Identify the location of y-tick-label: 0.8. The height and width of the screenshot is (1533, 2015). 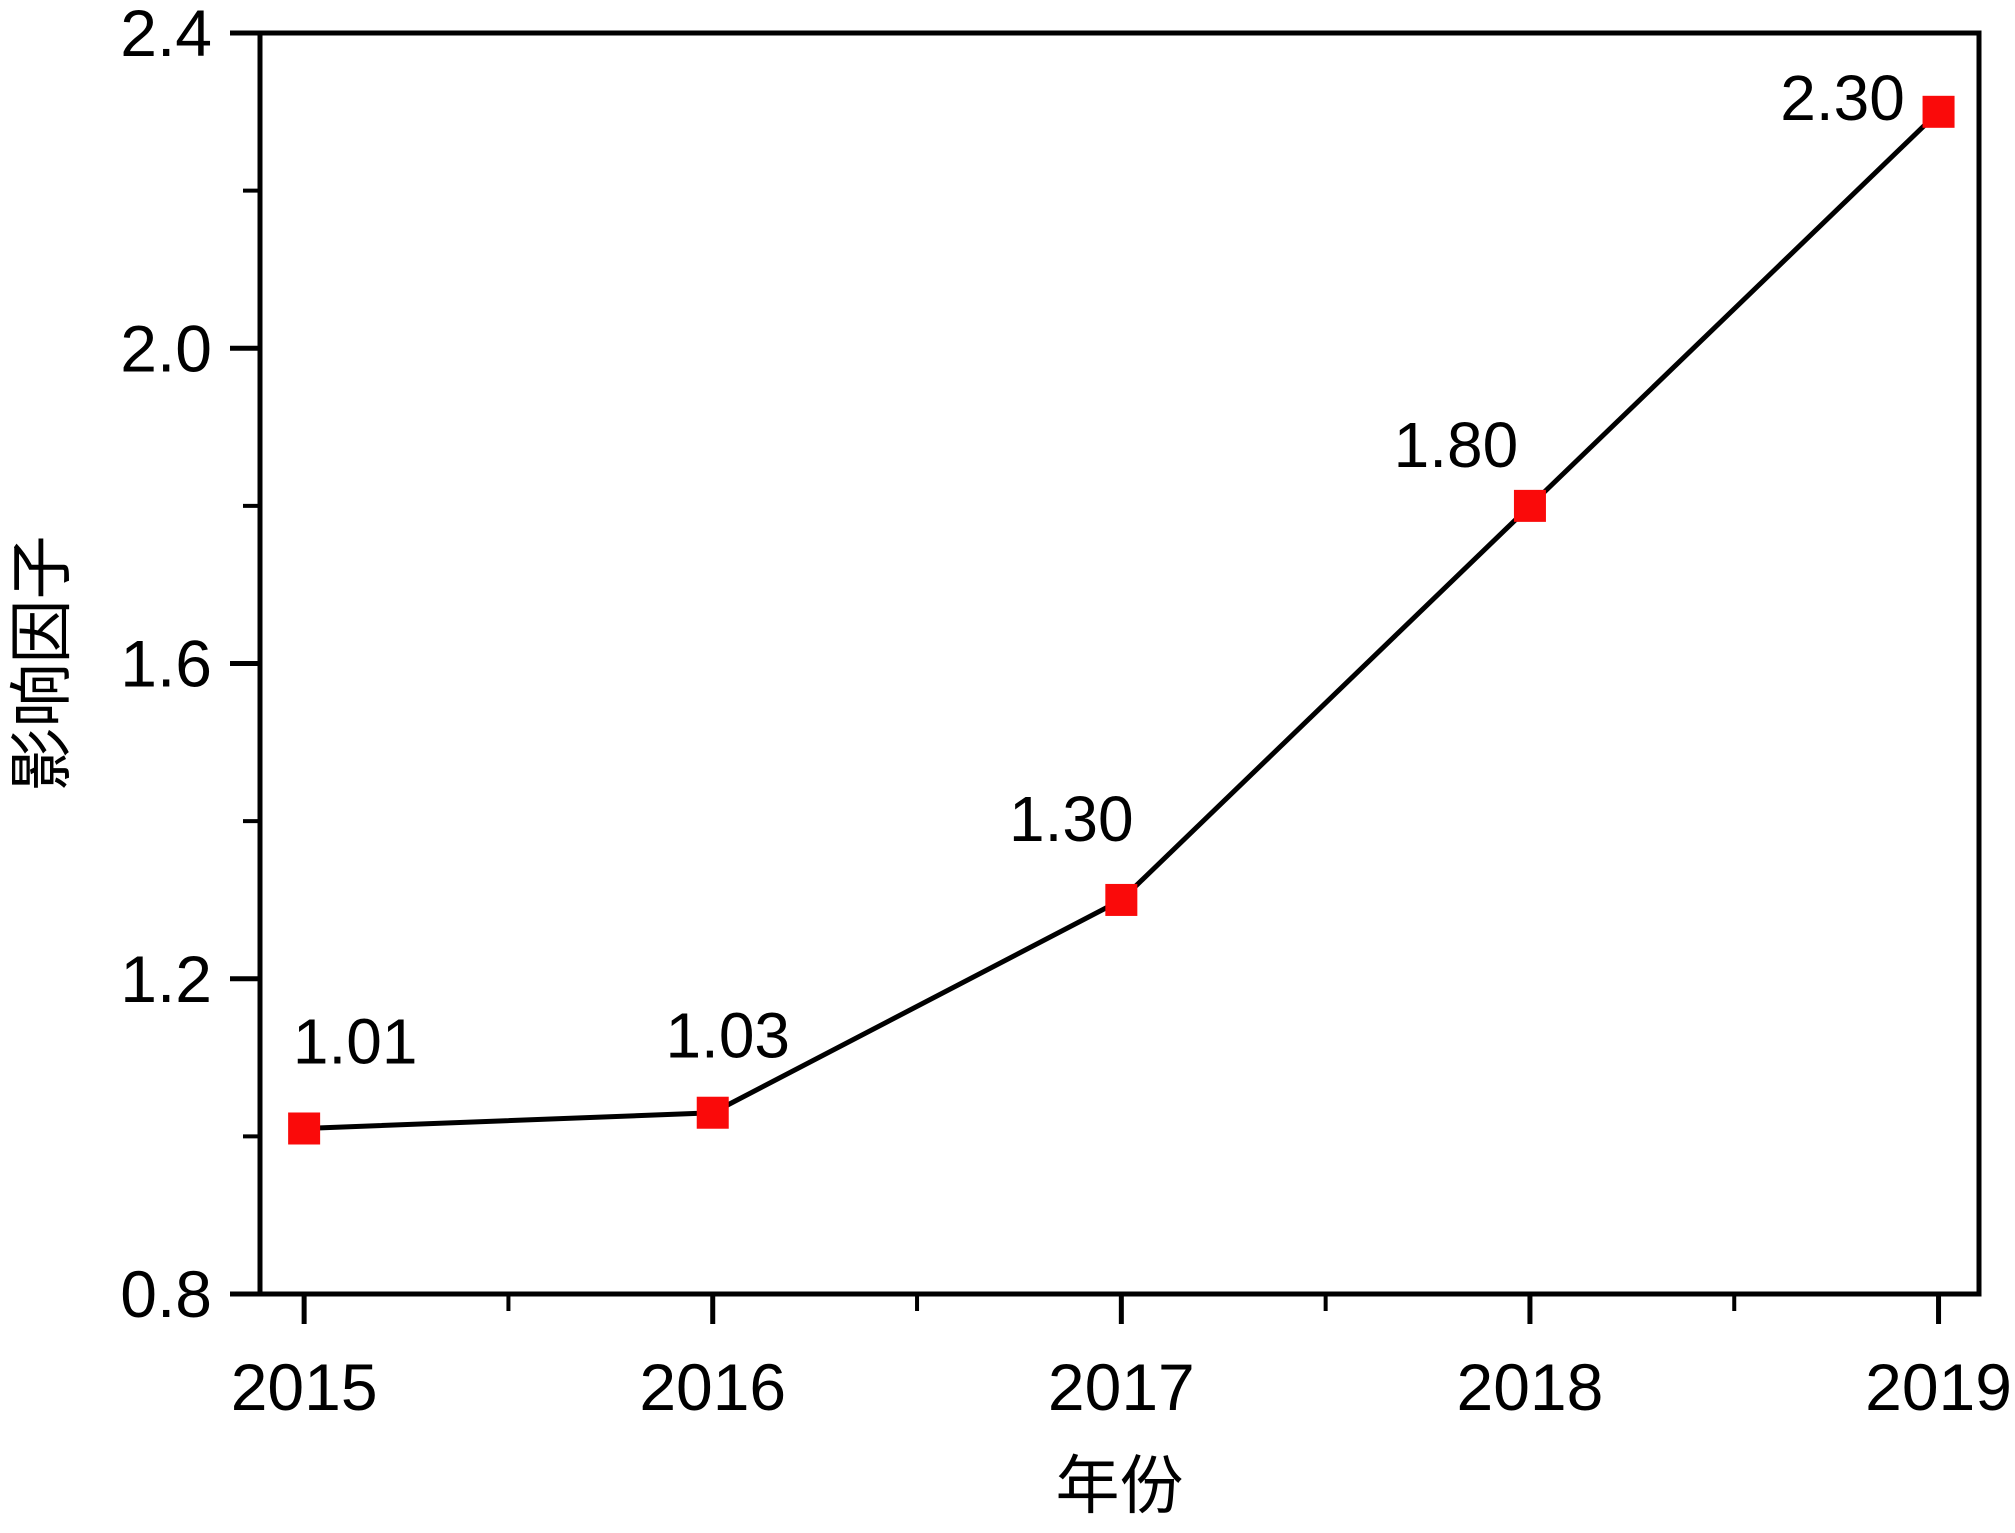
(166, 1294).